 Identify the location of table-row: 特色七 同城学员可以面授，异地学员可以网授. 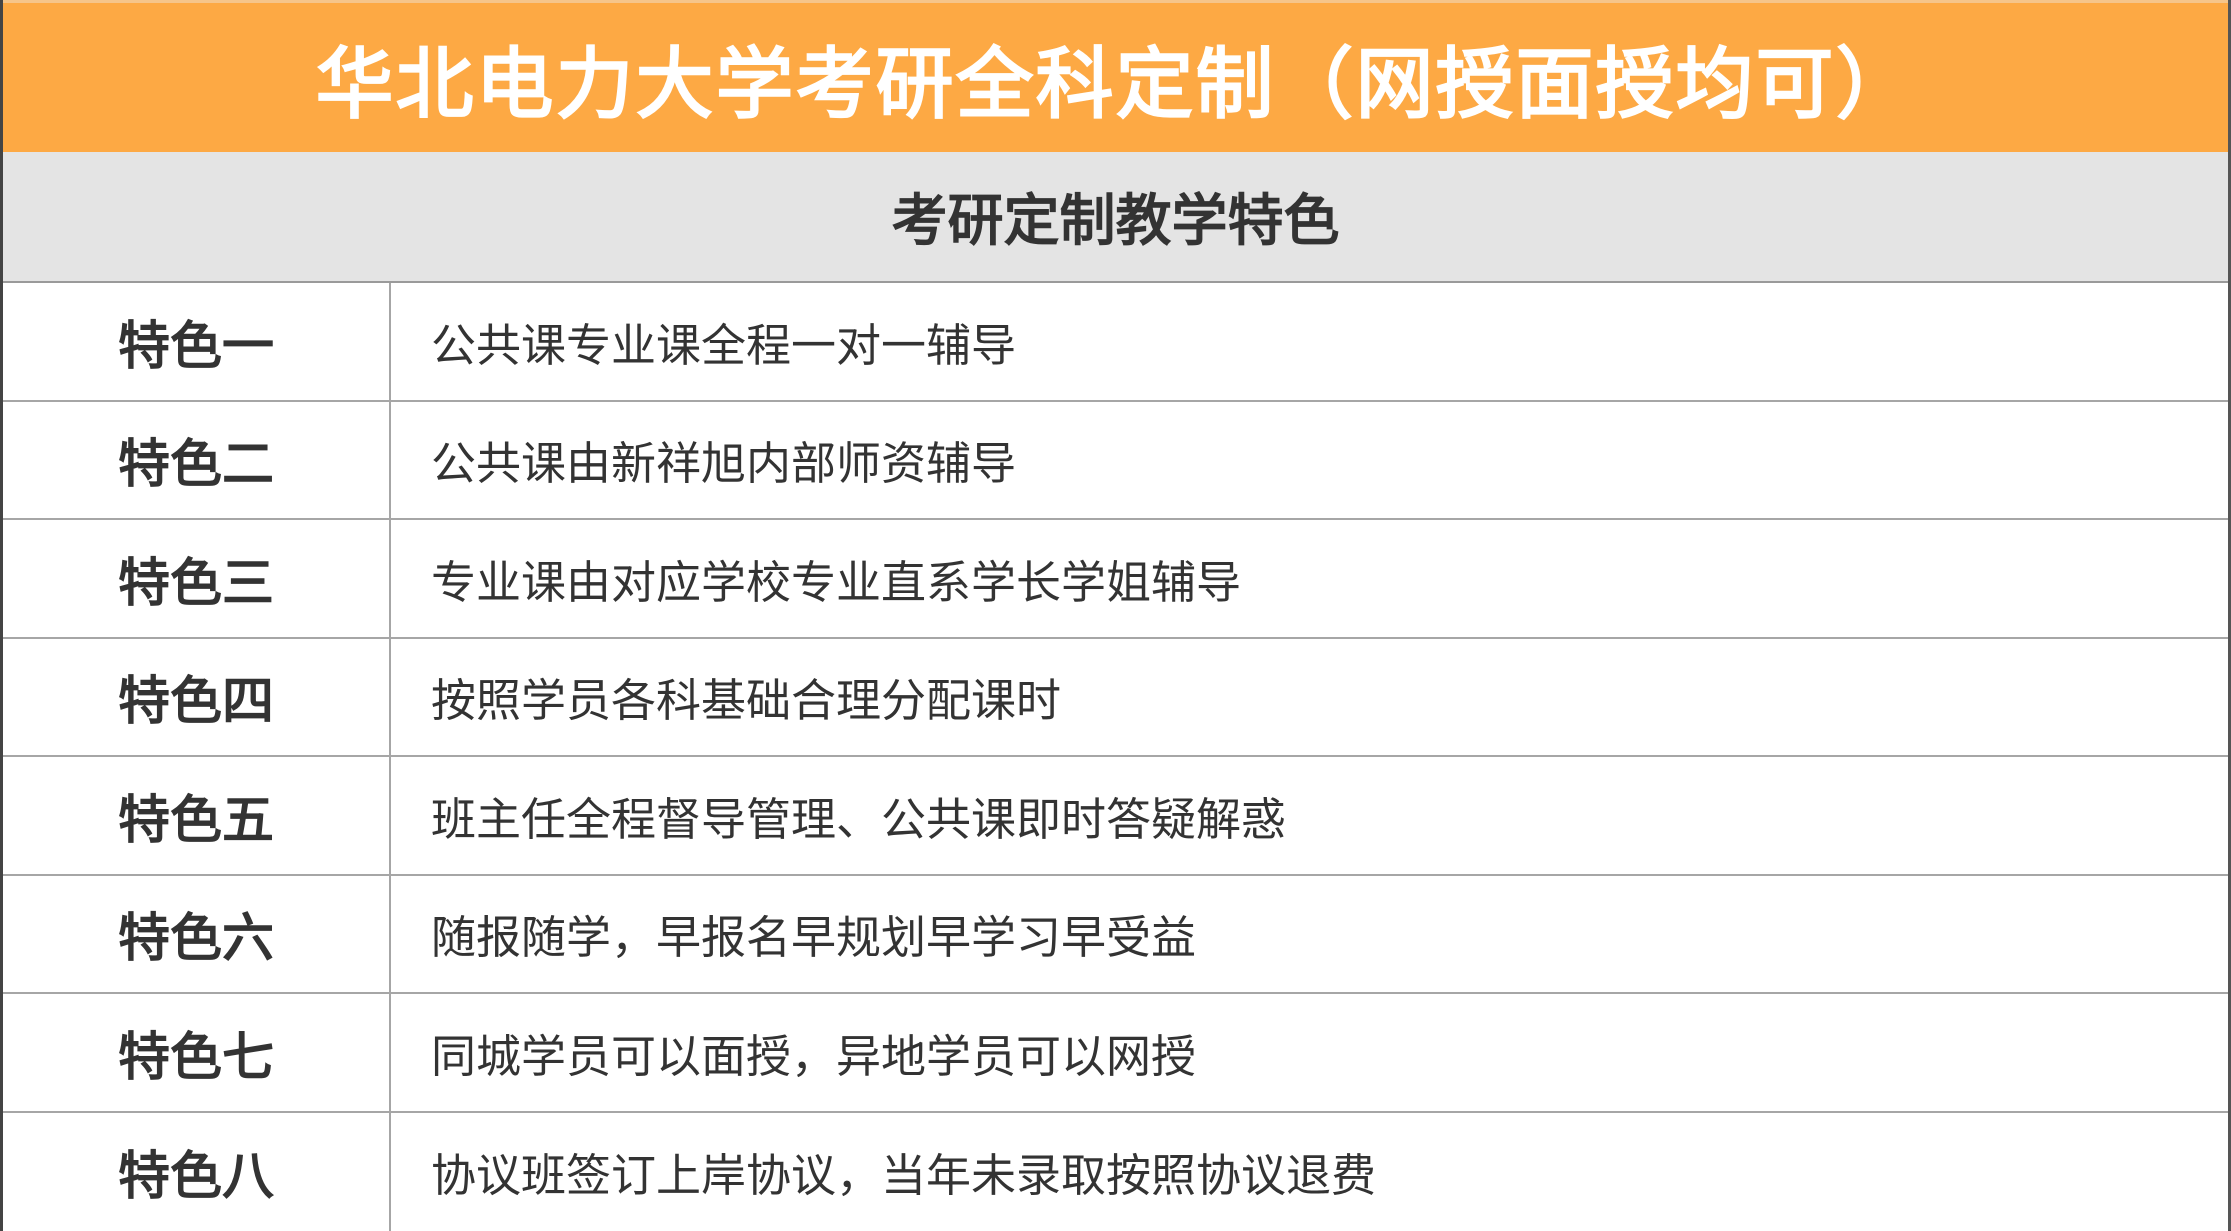
(1115, 1053).